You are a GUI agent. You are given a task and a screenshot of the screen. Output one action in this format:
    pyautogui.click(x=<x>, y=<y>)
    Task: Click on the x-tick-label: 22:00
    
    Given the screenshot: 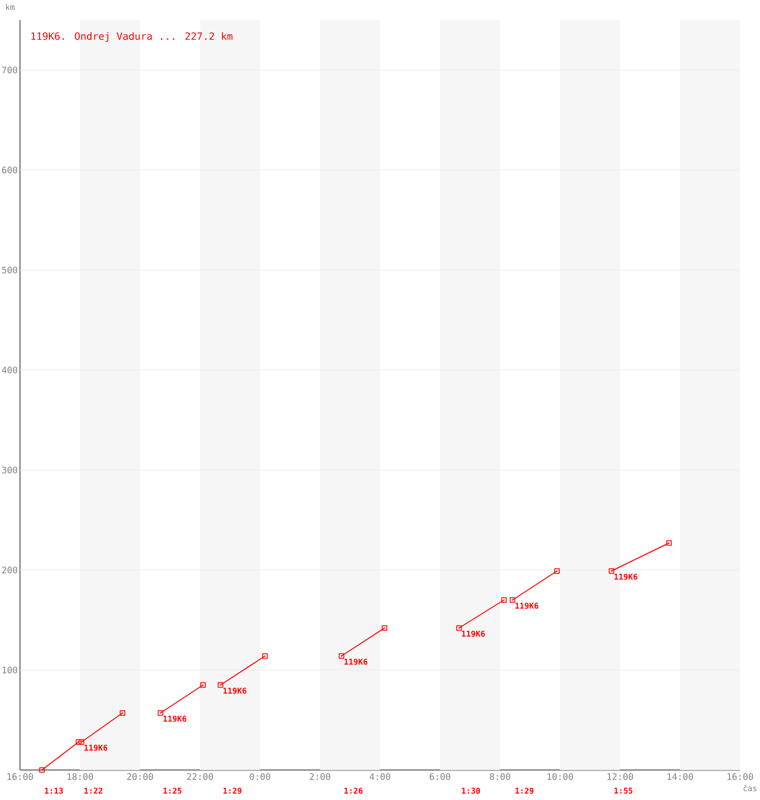 What is the action you would take?
    pyautogui.click(x=200, y=776)
    